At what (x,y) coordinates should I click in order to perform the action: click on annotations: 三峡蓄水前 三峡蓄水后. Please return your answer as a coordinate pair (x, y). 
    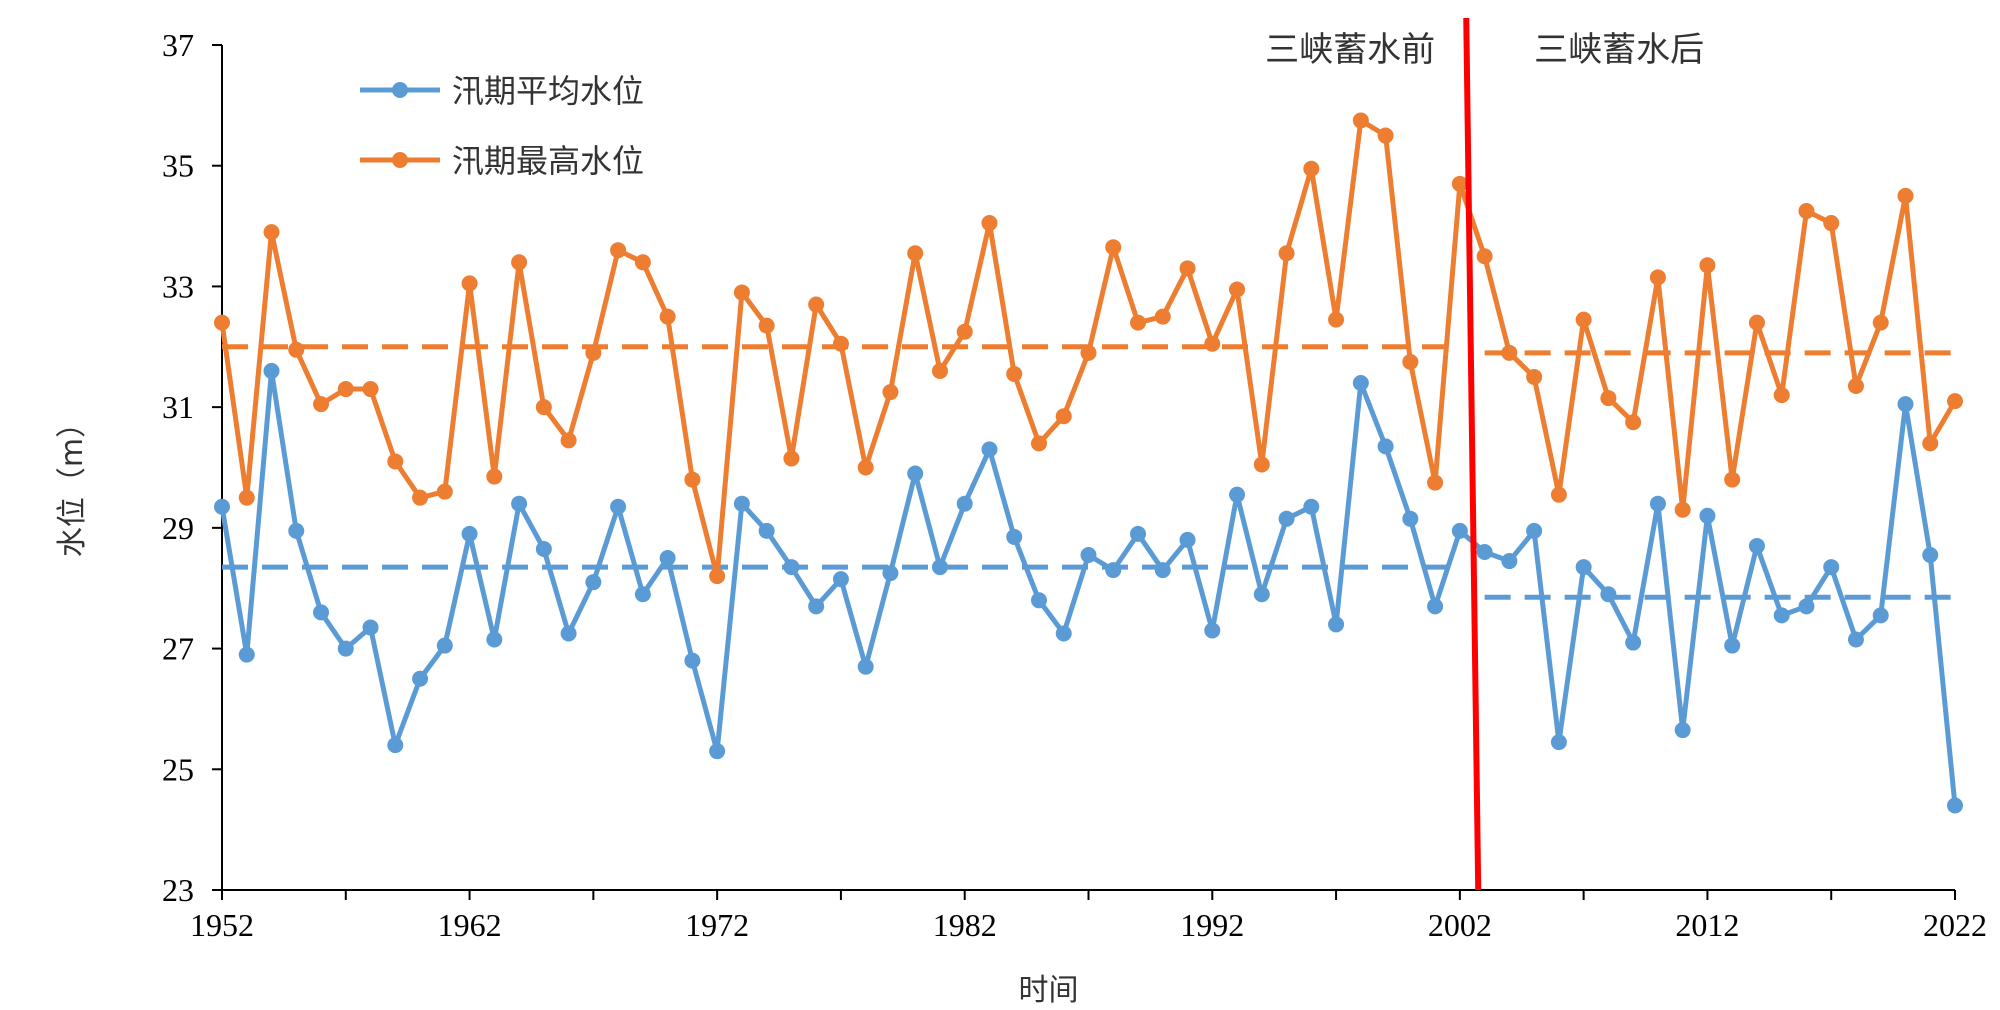
    Looking at the image, I should click on (1484, 50).